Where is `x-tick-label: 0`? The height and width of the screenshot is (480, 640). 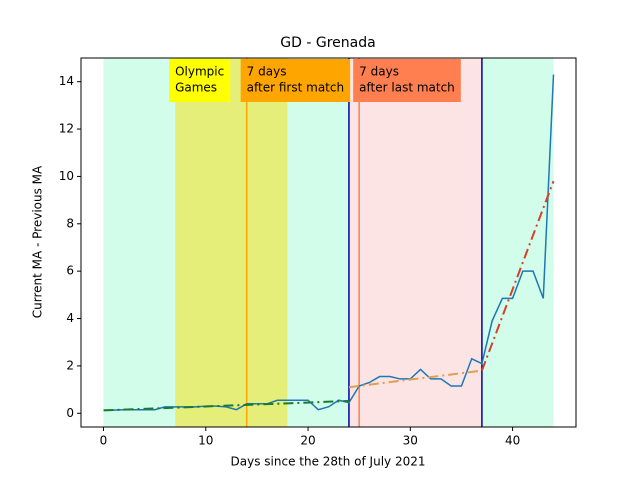
x-tick-label: 0 is located at coordinates (104, 441).